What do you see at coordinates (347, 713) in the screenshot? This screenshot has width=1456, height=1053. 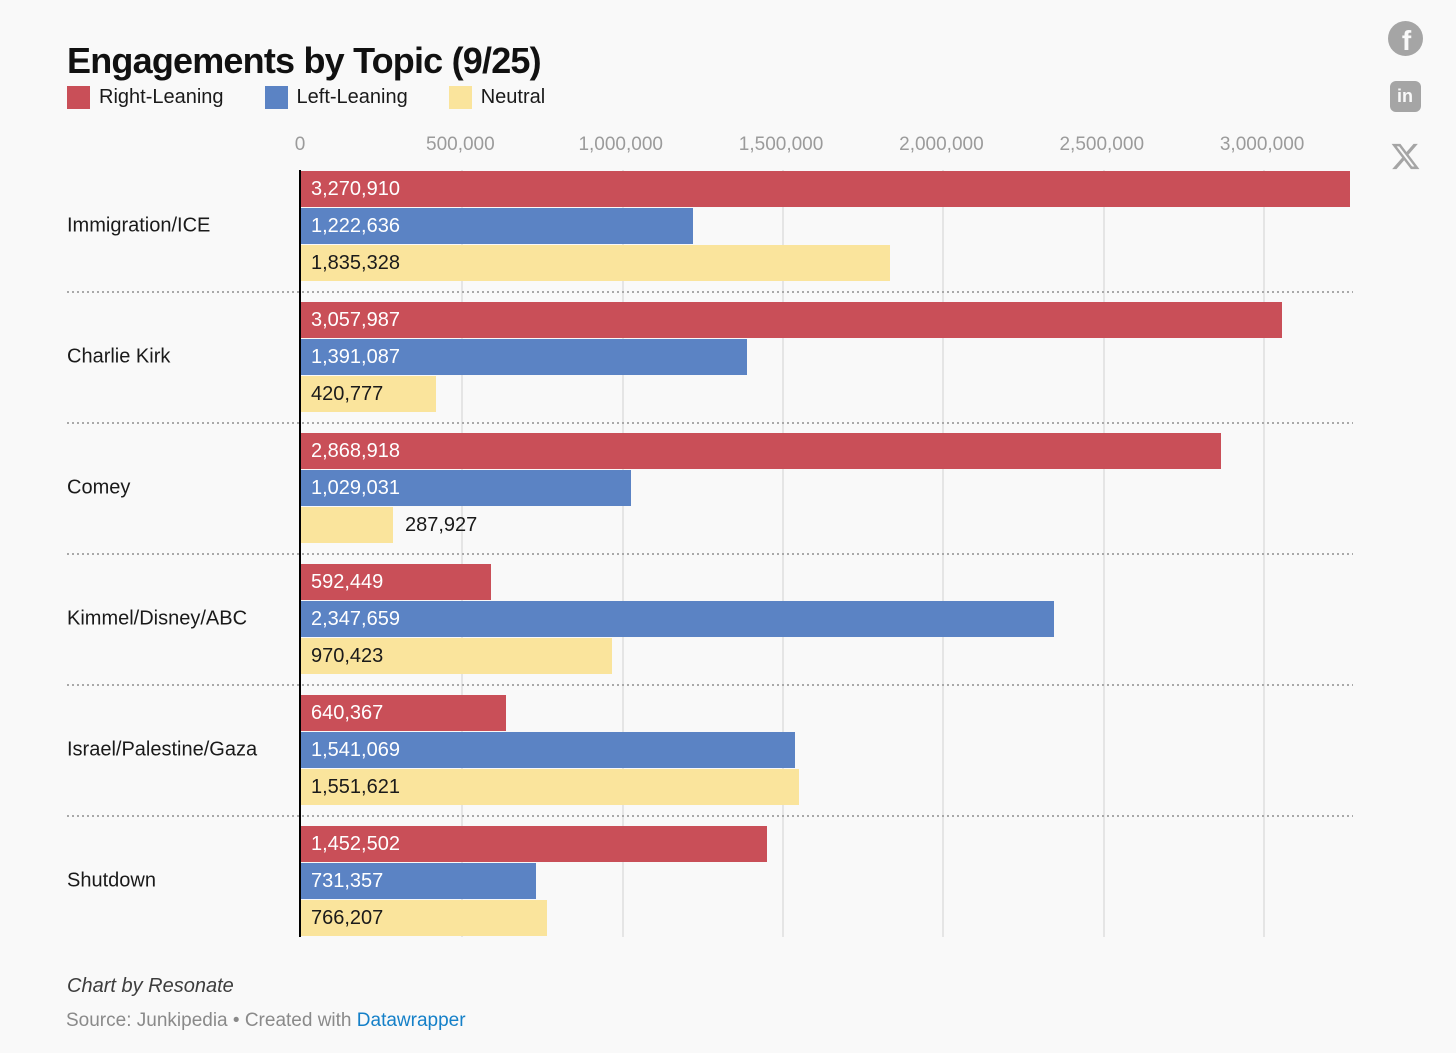 I see `bar-value-label: 640,367` at bounding box center [347, 713].